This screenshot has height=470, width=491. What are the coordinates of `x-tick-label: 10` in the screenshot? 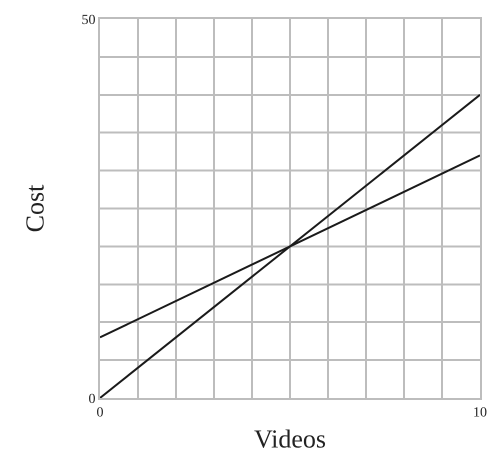 It's located at (480, 413).